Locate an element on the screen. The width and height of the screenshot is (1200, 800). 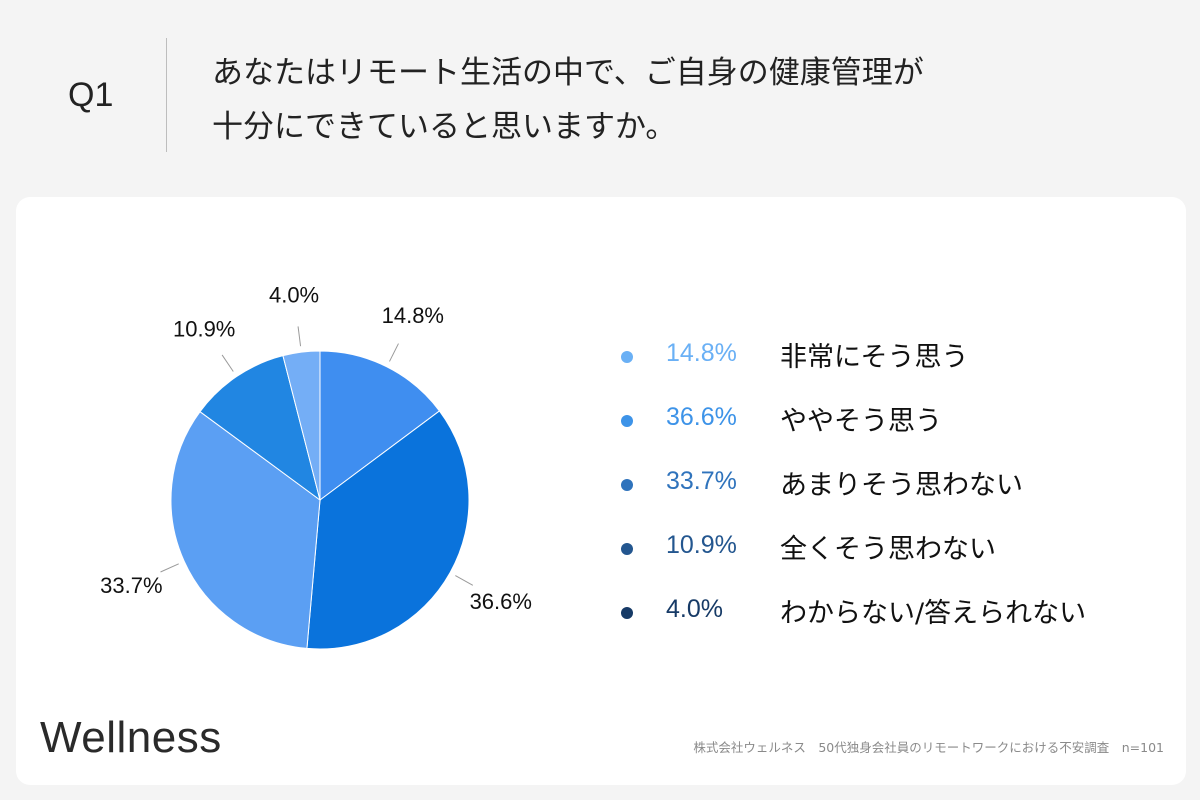
question-text: あなたはリモート生活の中で、ご自身の健康管理が 十分にできていると思いますか。 is located at coordinates (662, 100).